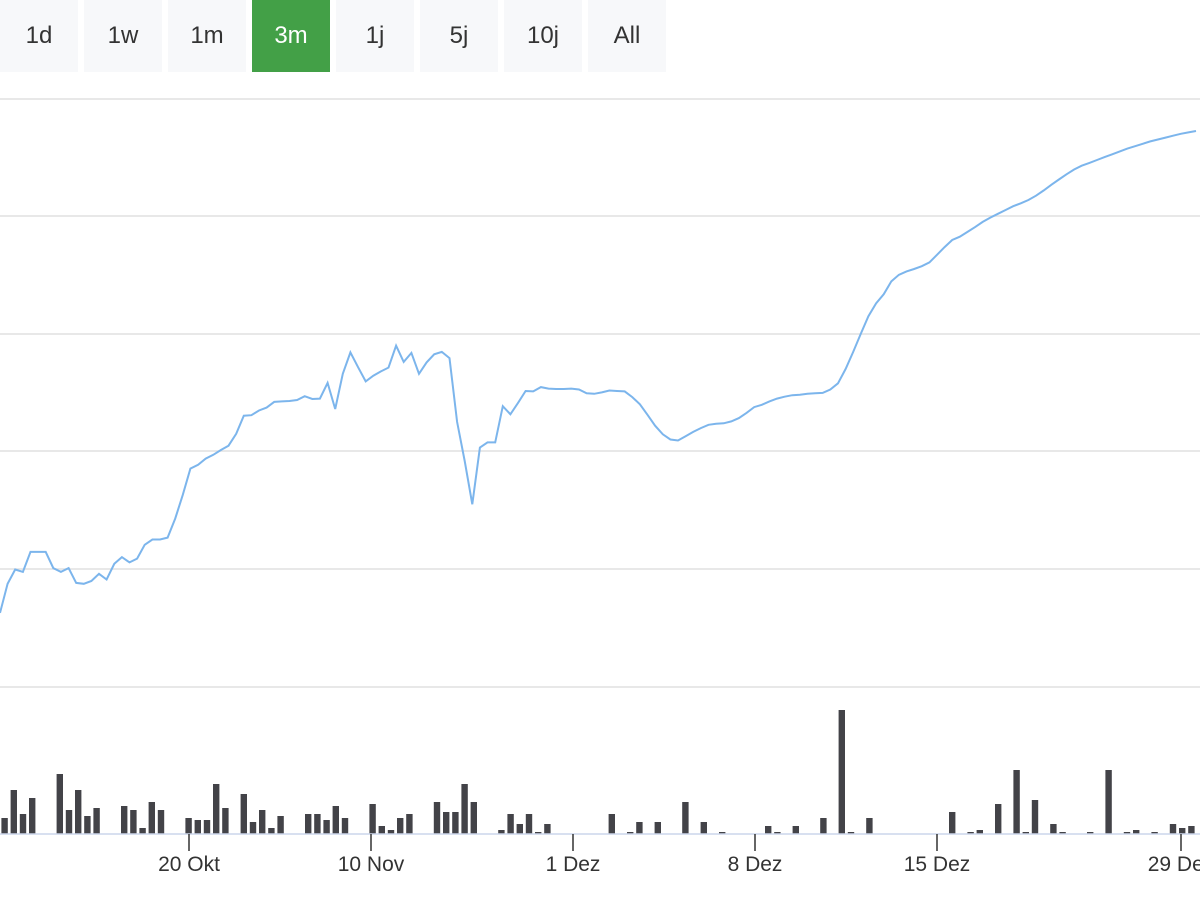 This screenshot has width=1200, height=900. I want to click on range-selector: 1d 1w 1m 3m 1j 5j 10j All, so click(336, 36).